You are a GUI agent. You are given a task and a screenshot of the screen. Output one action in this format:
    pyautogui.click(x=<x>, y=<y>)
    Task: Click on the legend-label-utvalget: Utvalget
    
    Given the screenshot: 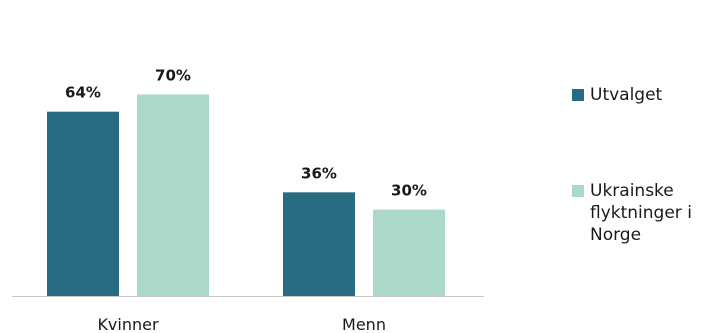 What is the action you would take?
    pyautogui.click(x=626, y=95)
    